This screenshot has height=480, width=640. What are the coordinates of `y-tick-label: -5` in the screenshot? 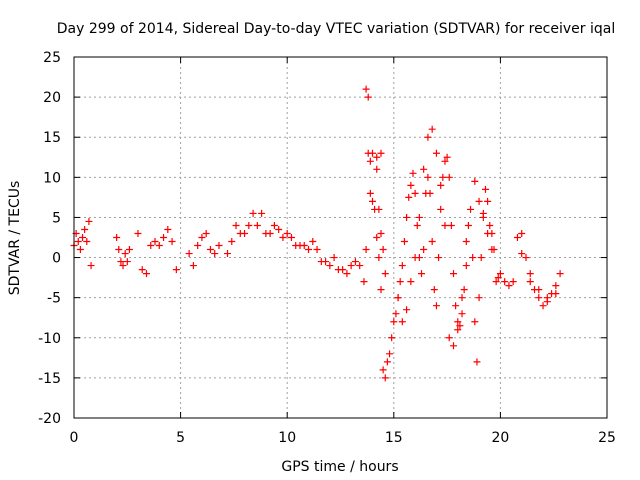 It's located at (54, 299).